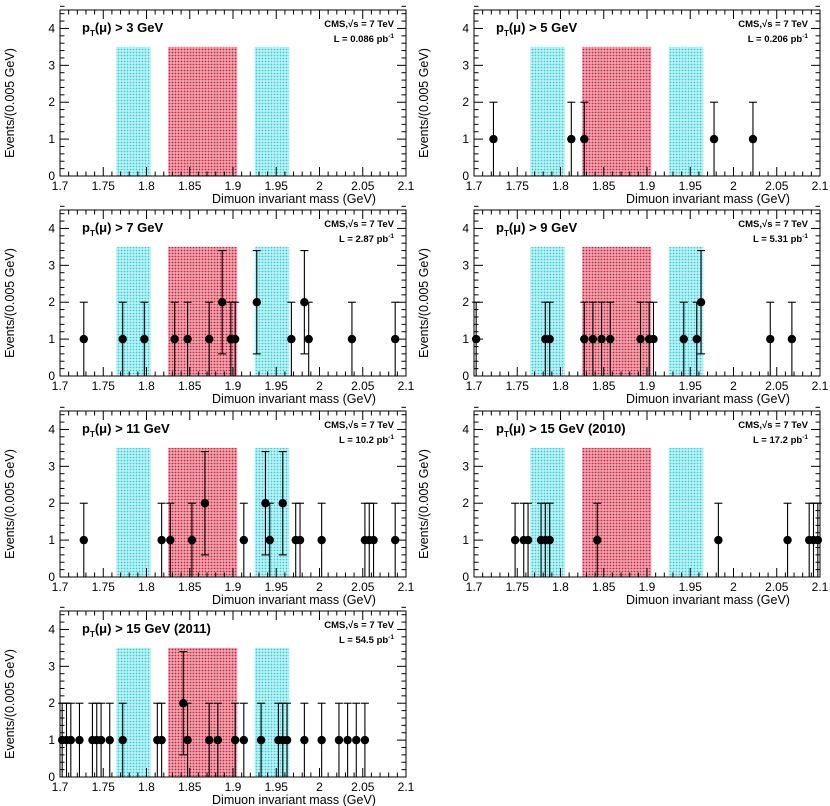 The image size is (830, 806). Describe the element at coordinates (500, 428) in the screenshot. I see `panel-title-p: p` at that location.